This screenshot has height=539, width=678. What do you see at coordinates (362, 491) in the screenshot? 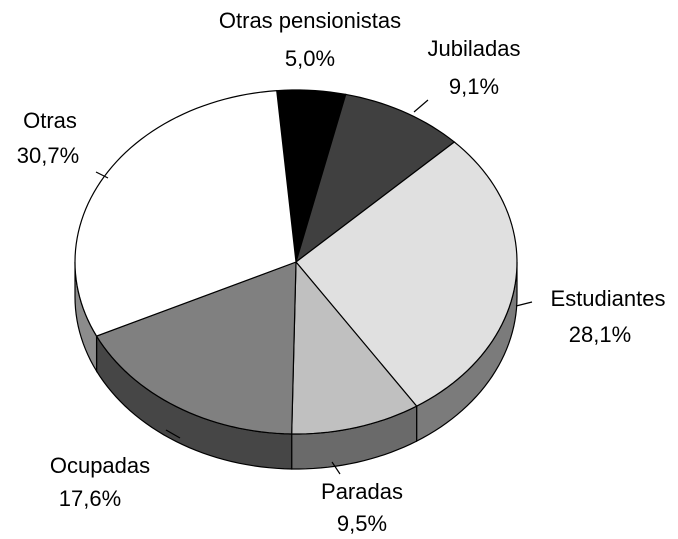
I see `slice-label: Paradas` at bounding box center [362, 491].